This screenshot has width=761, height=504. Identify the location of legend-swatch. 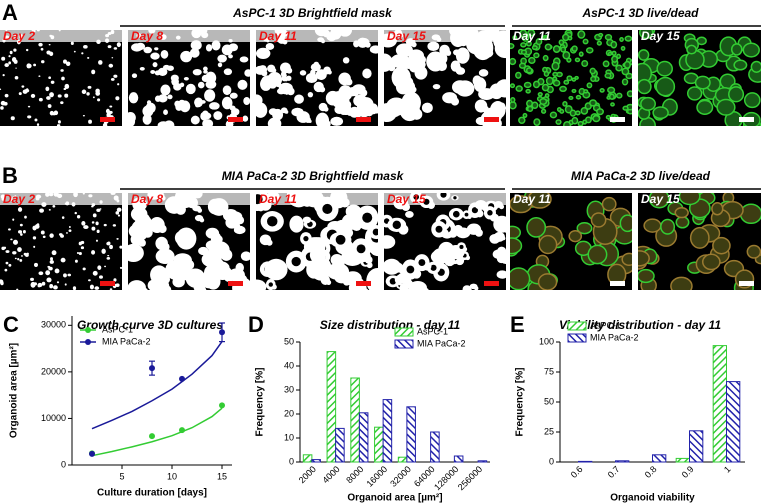
(404, 344).